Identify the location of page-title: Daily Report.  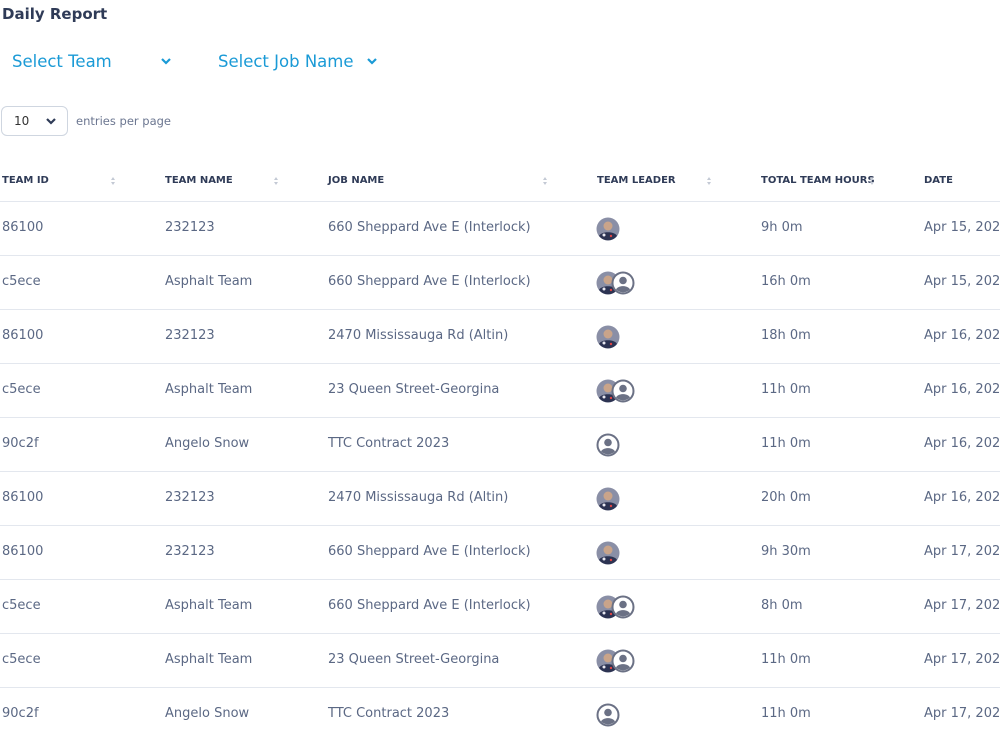
(55, 14).